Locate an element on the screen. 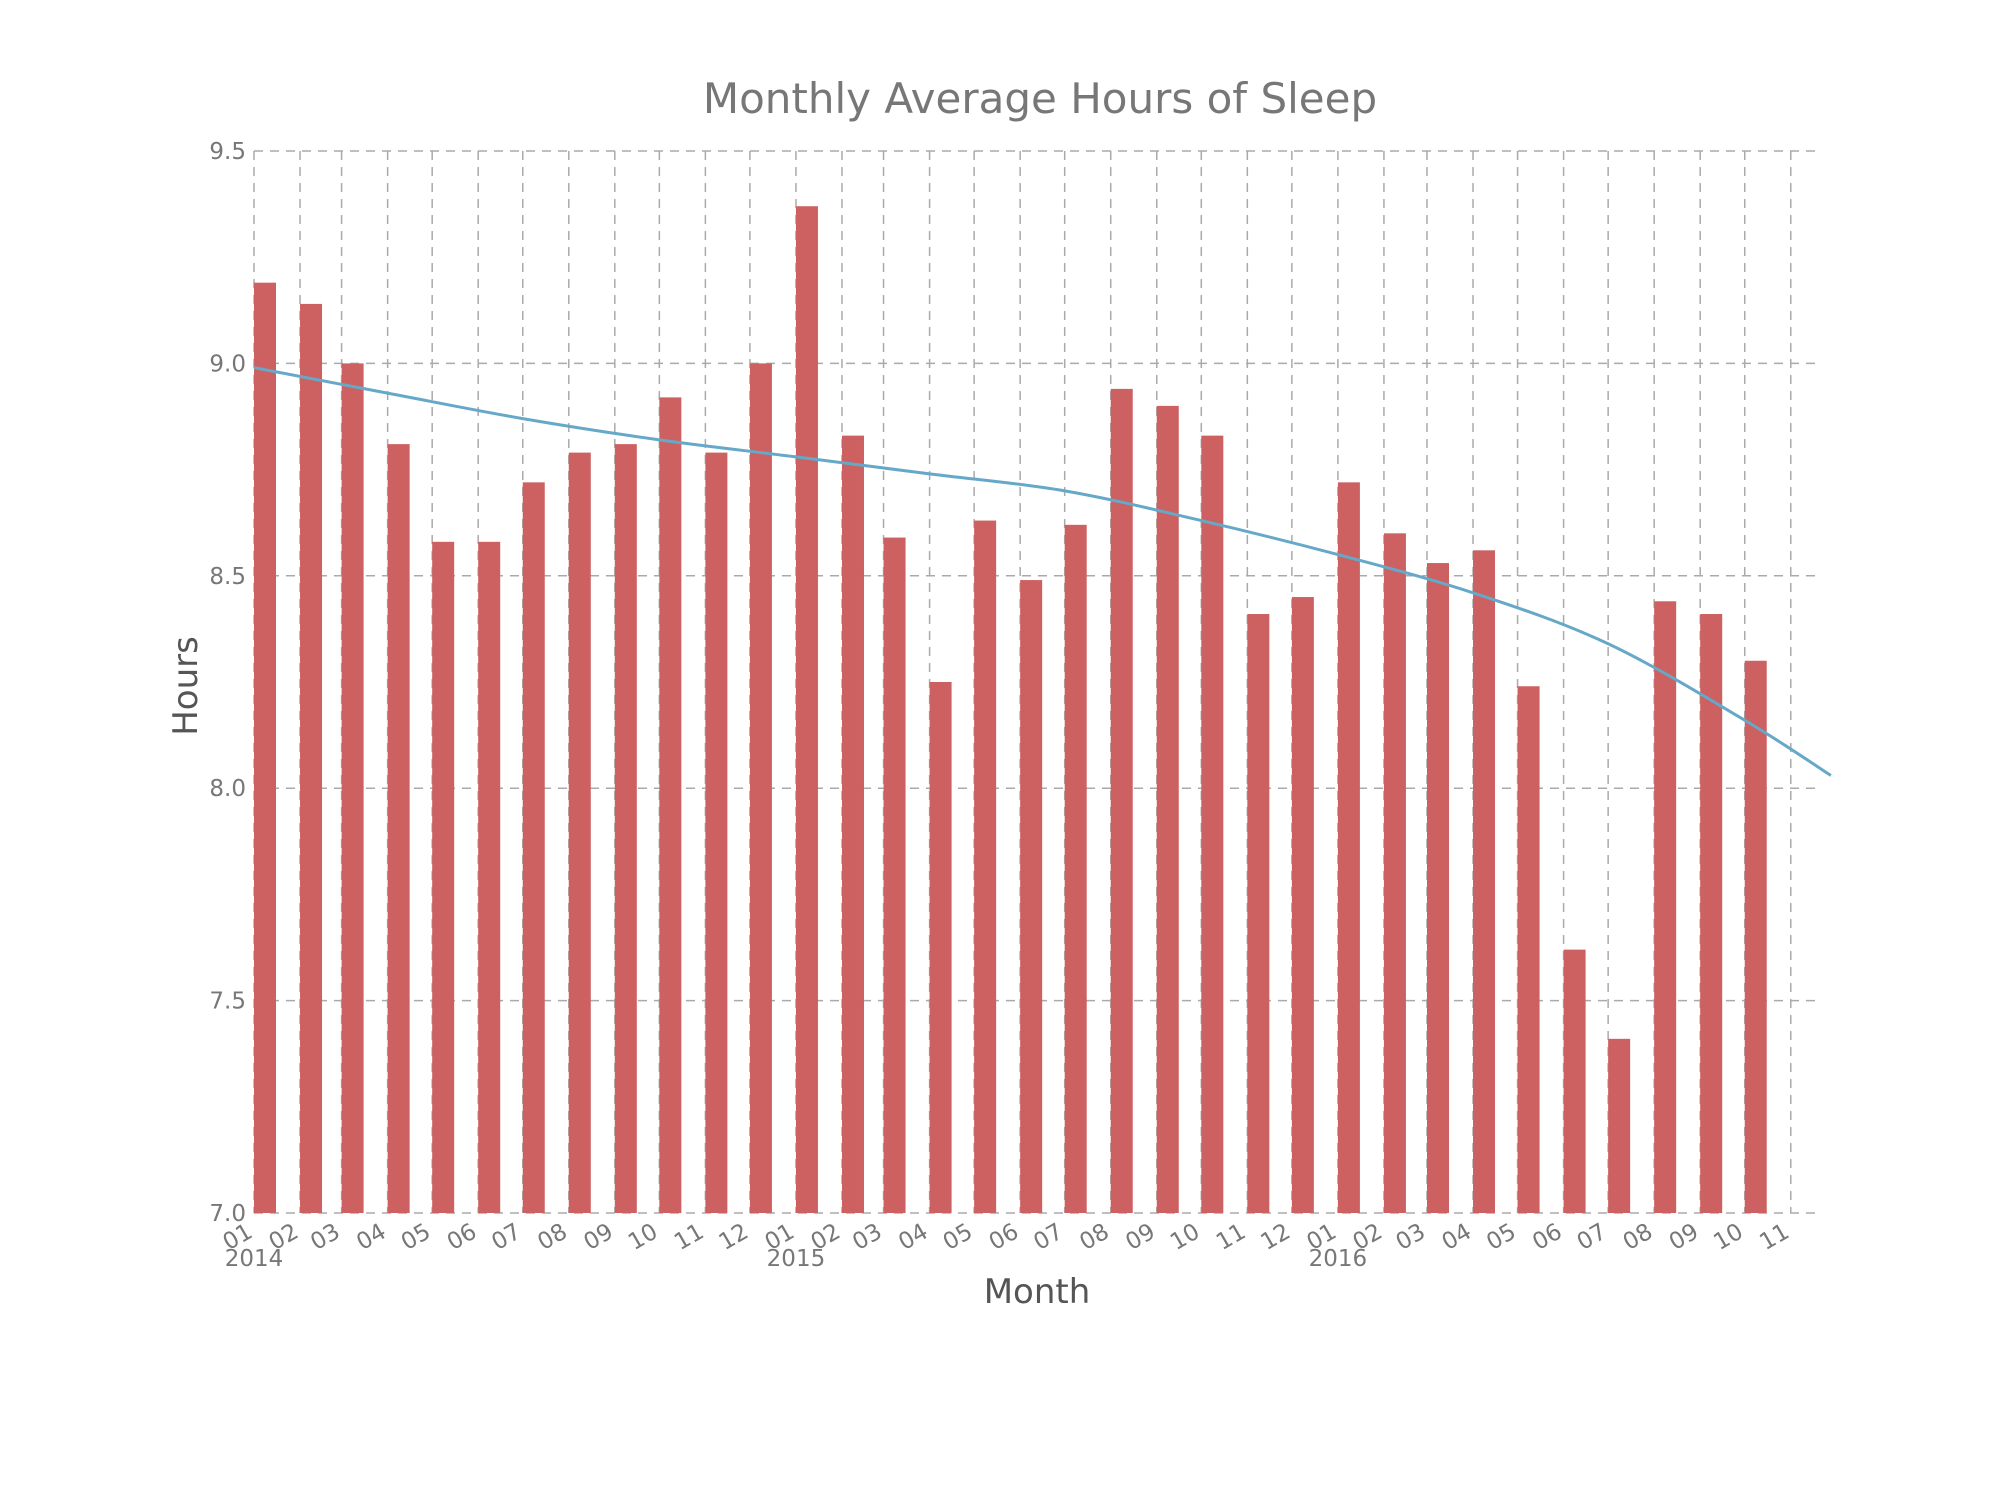  year-label: 2016 is located at coordinates (1338, 1259).